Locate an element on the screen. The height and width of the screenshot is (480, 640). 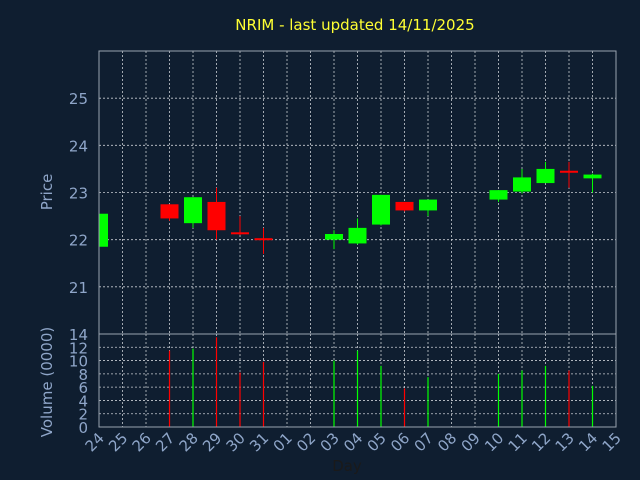
x-tick-label: 12 is located at coordinates (541, 442).